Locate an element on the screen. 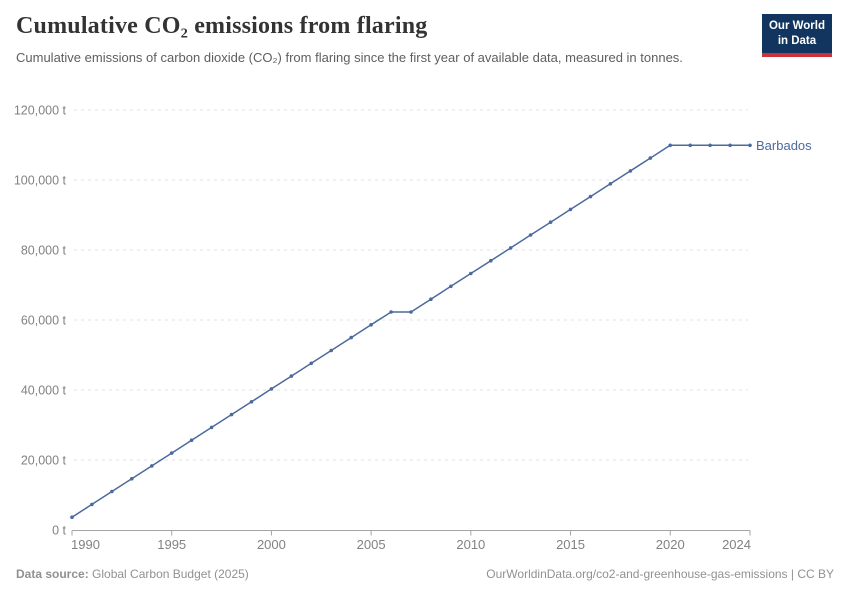 This screenshot has height=600, width=850. data-source: Data source: Global Carbon Budget (2025) is located at coordinates (132, 574).